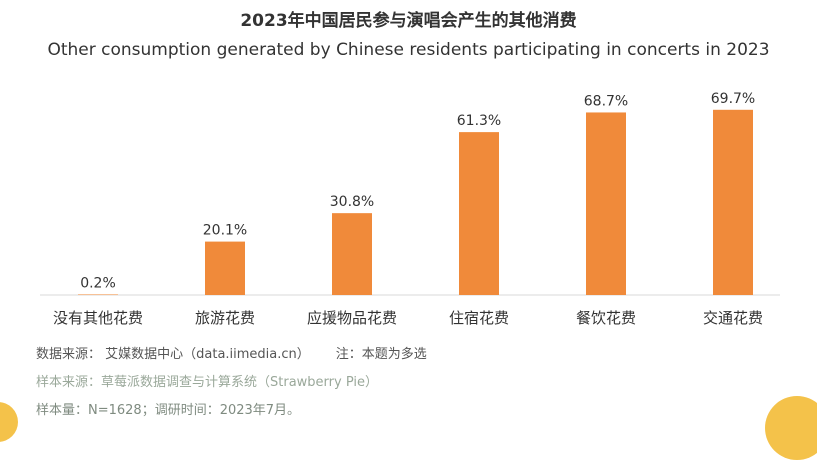 Image resolution: width=817 pixels, height=460 pixels. What do you see at coordinates (479, 318) in the screenshot?
I see `category-label-3: 住宿花费` at bounding box center [479, 318].